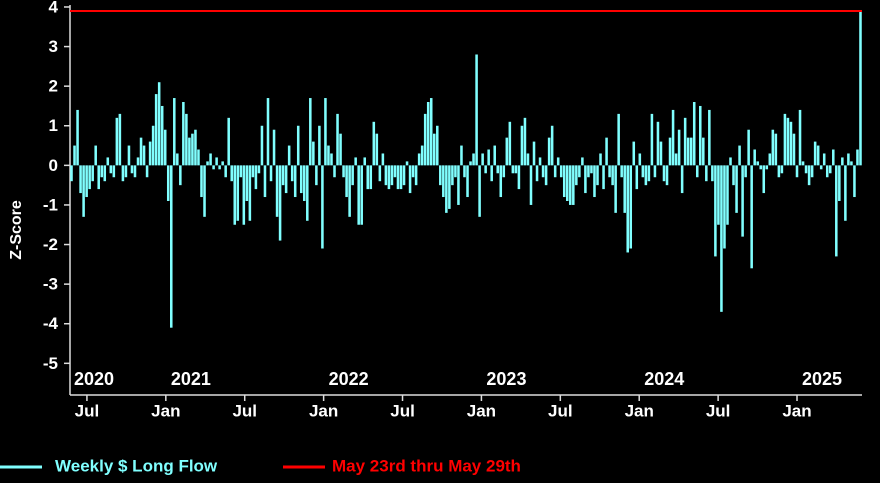 This screenshot has height=483, width=880. What do you see at coordinates (50, 244) in the screenshot?
I see `y-tick-label: -2` at bounding box center [50, 244].